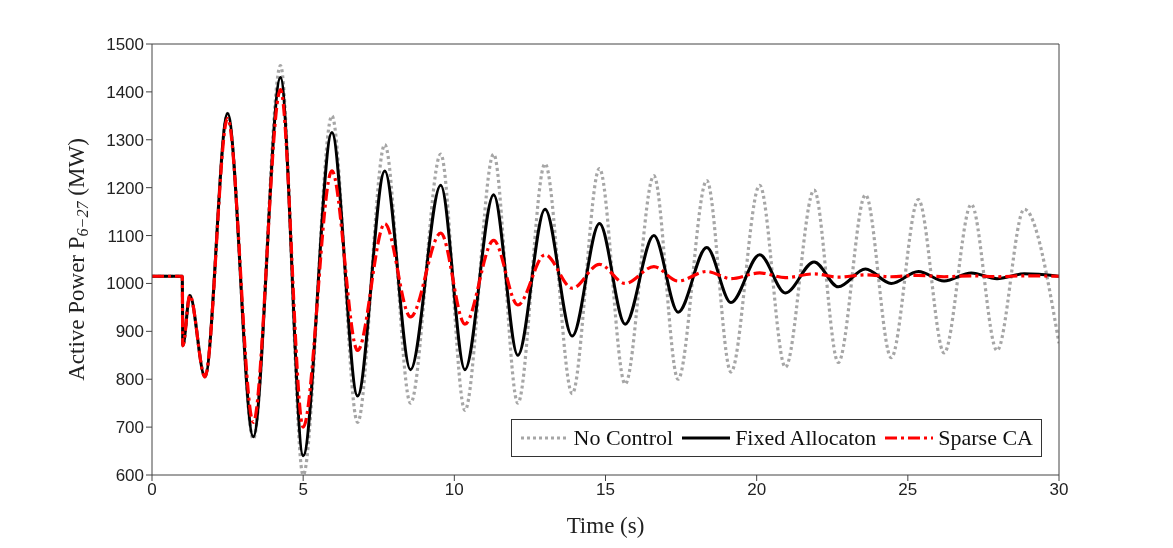 The height and width of the screenshot is (548, 1173). I want to click on x-tick-label: 15, so click(605, 490).